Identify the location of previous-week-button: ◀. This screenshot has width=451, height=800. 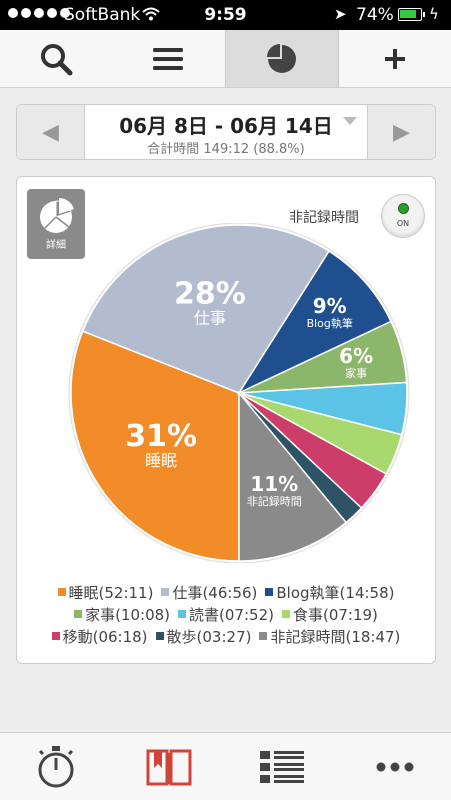
(51, 132).